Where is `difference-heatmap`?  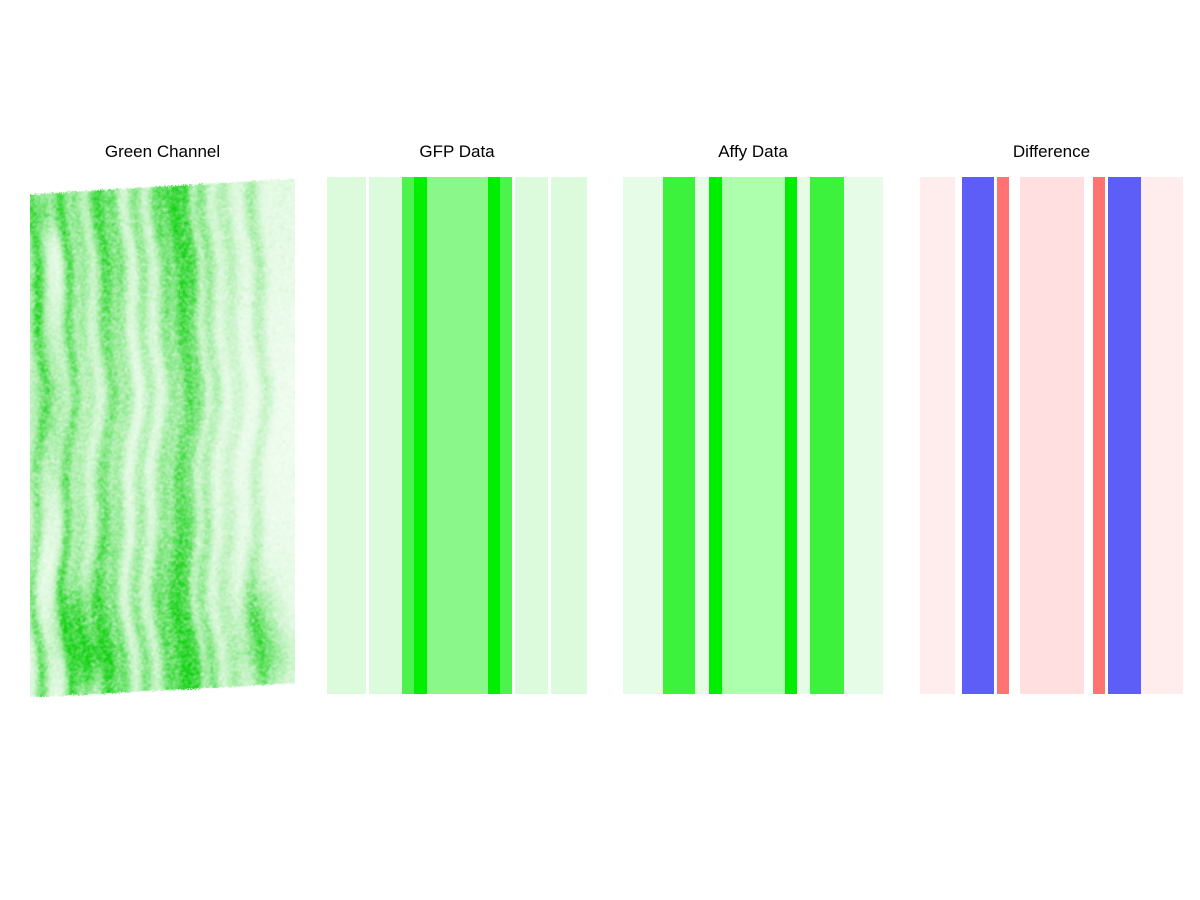 difference-heatmap is located at coordinates (1051, 435).